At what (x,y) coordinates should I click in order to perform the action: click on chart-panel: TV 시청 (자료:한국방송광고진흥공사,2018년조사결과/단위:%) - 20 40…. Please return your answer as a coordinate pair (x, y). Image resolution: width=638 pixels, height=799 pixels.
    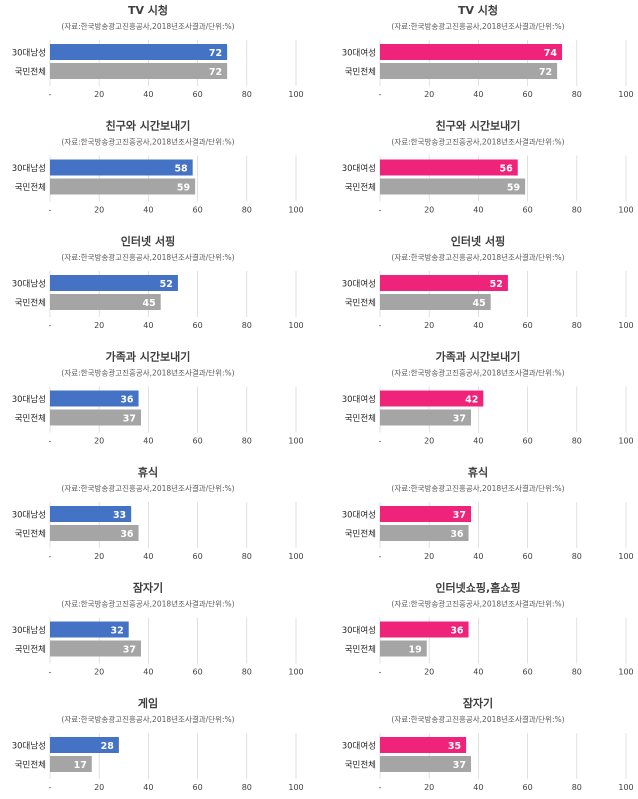
    Looking at the image, I should click on (488, 51).